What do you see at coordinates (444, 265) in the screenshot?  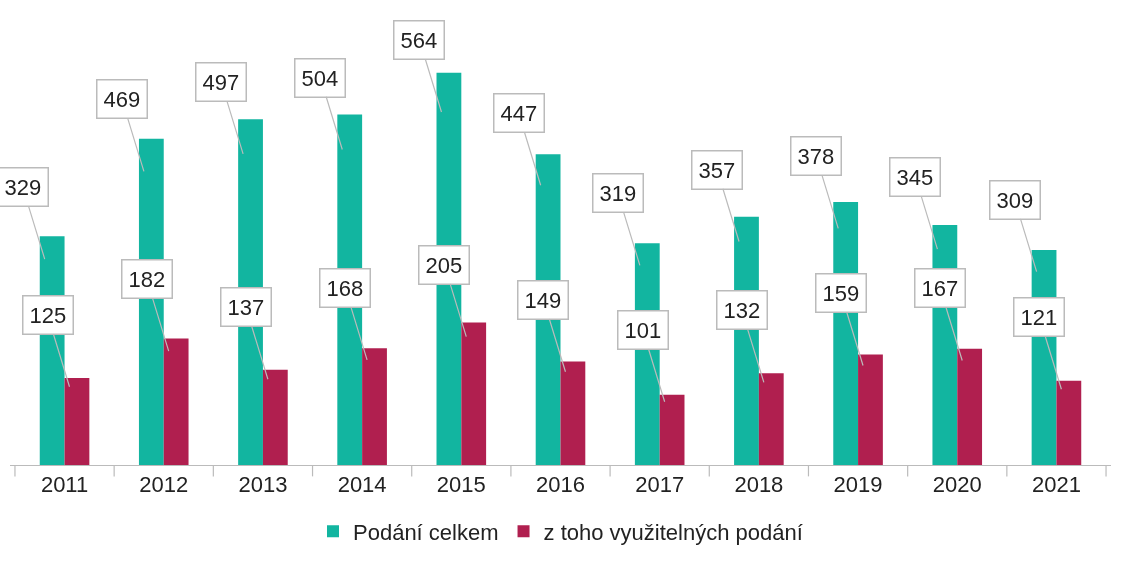 I see `data-label: 205` at bounding box center [444, 265].